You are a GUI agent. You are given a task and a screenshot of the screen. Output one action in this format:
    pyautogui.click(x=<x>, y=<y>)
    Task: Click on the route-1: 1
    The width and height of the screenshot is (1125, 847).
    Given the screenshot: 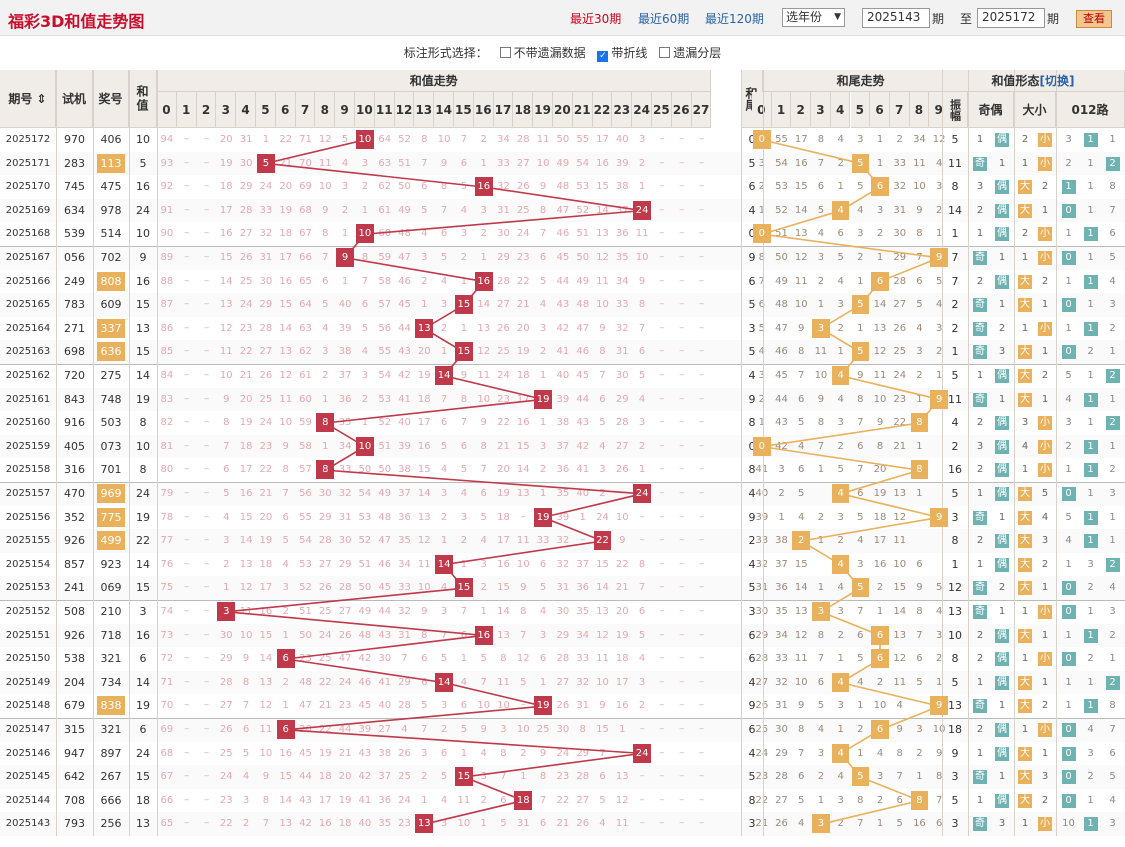 What is the action you would take?
    pyautogui.click(x=1090, y=493)
    